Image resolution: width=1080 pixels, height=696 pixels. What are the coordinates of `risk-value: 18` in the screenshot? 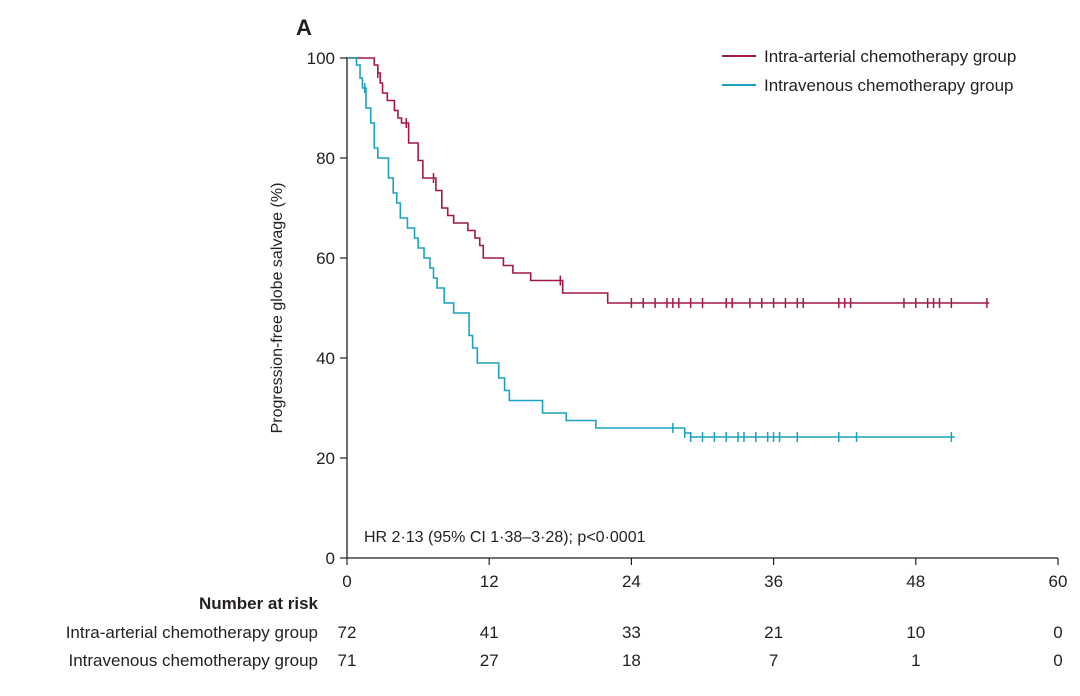 It's located at (631, 660).